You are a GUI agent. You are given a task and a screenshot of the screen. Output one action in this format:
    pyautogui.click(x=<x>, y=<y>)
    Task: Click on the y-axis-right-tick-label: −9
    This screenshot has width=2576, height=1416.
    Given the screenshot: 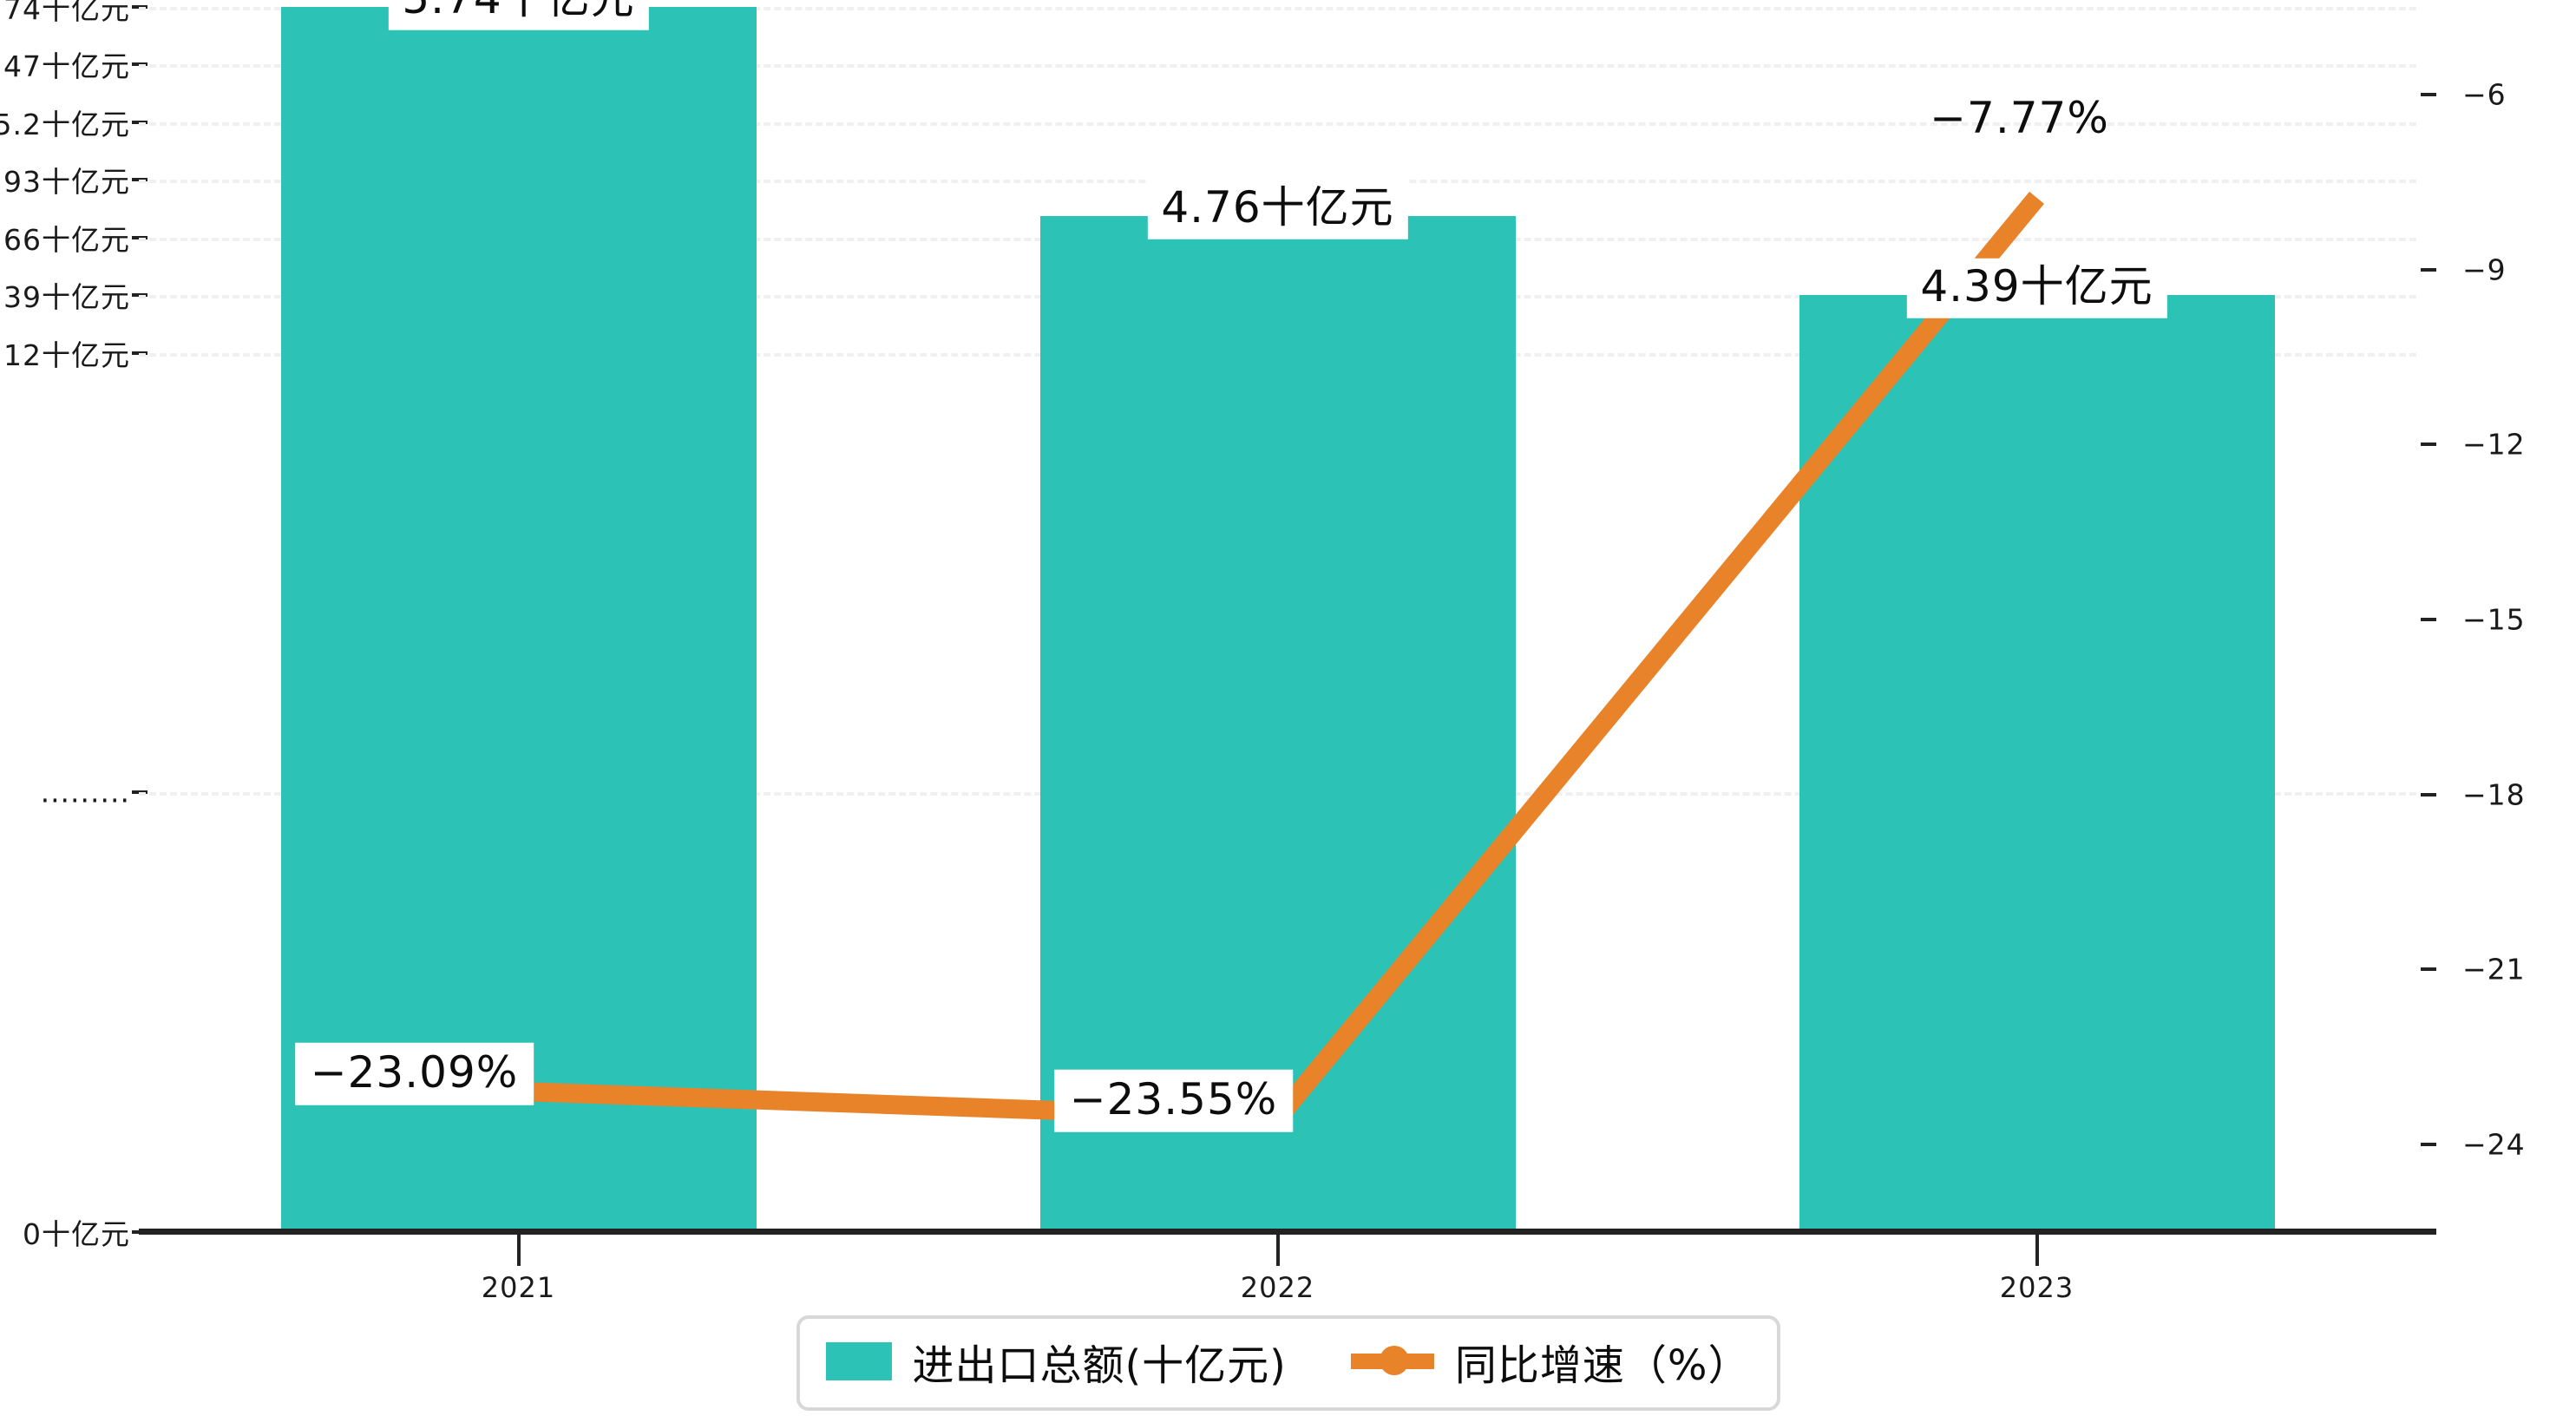 What is the action you would take?
    pyautogui.click(x=2484, y=269)
    